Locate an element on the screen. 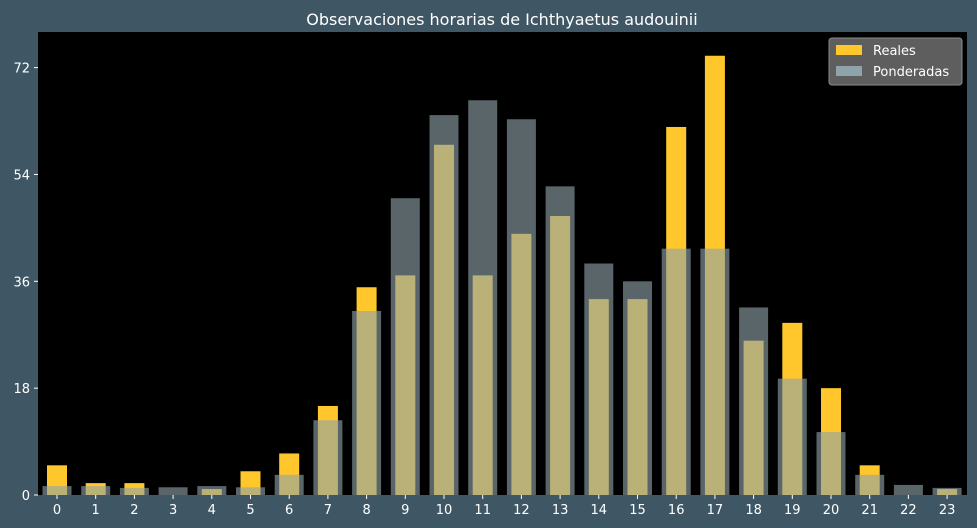 This screenshot has height=528, width=977. legend-swatch-reales is located at coordinates (849, 50).